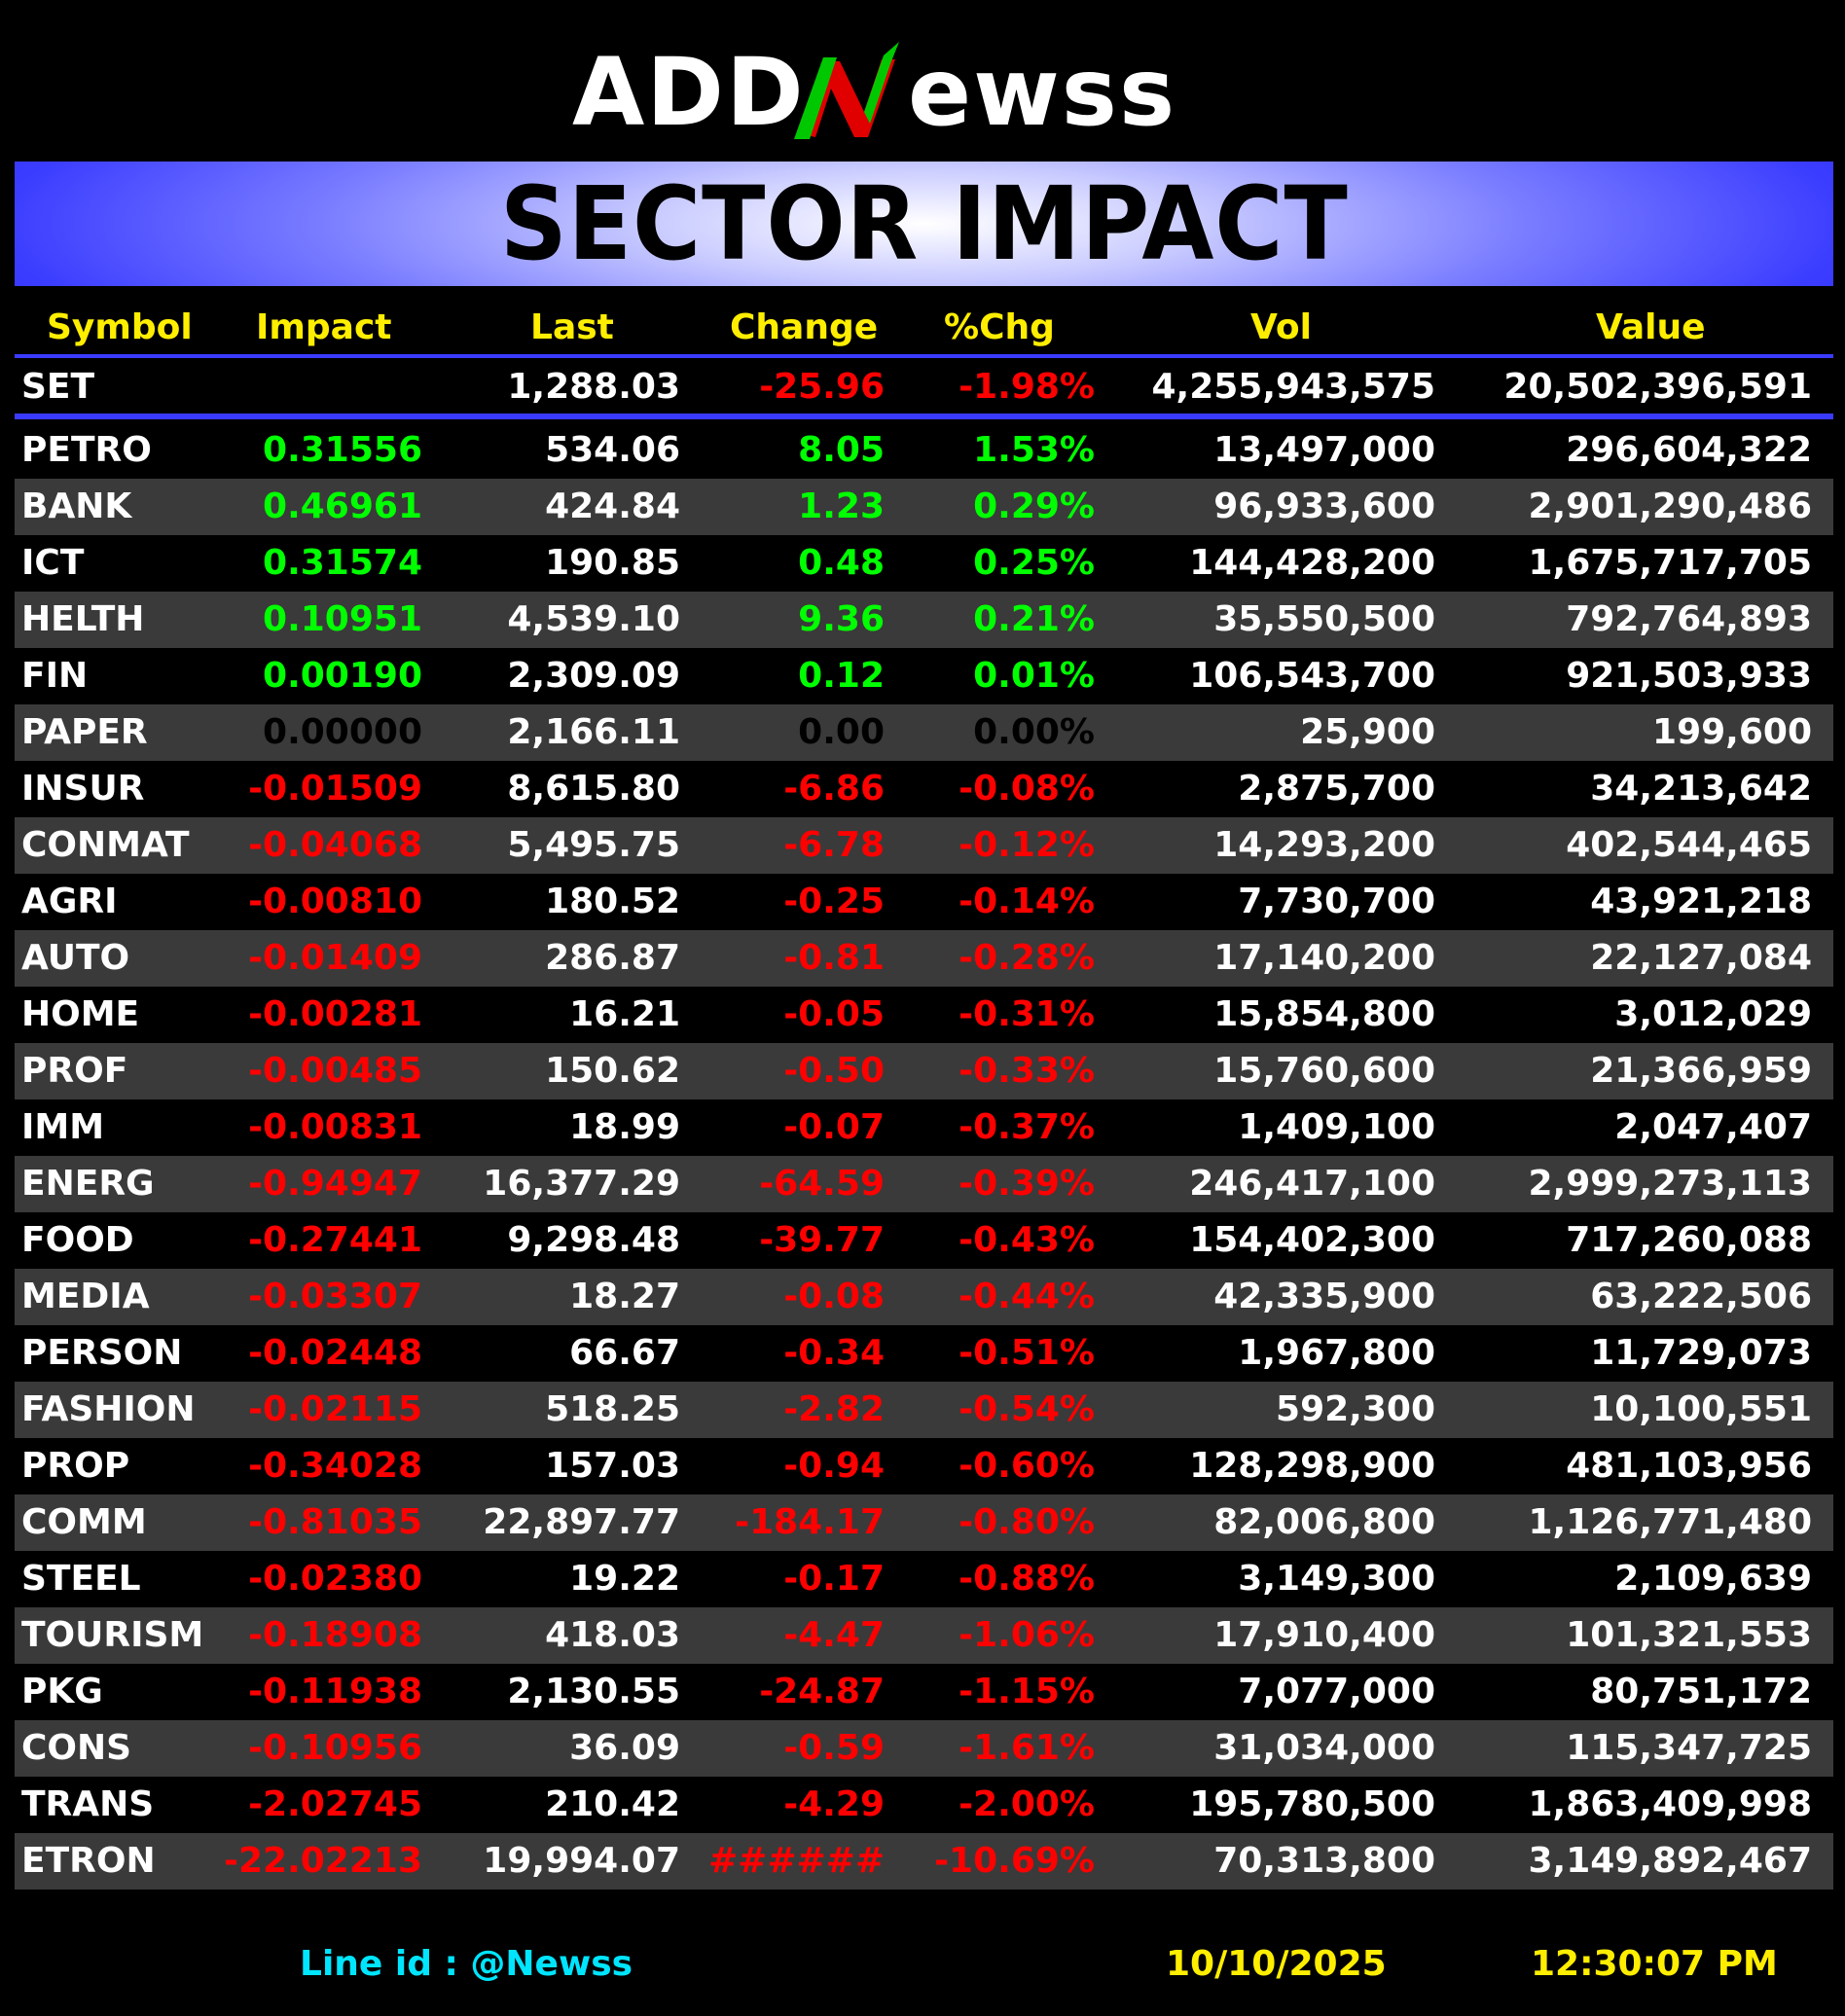  What do you see at coordinates (335, 1804) in the screenshot?
I see `sector-impact: -2.02745` at bounding box center [335, 1804].